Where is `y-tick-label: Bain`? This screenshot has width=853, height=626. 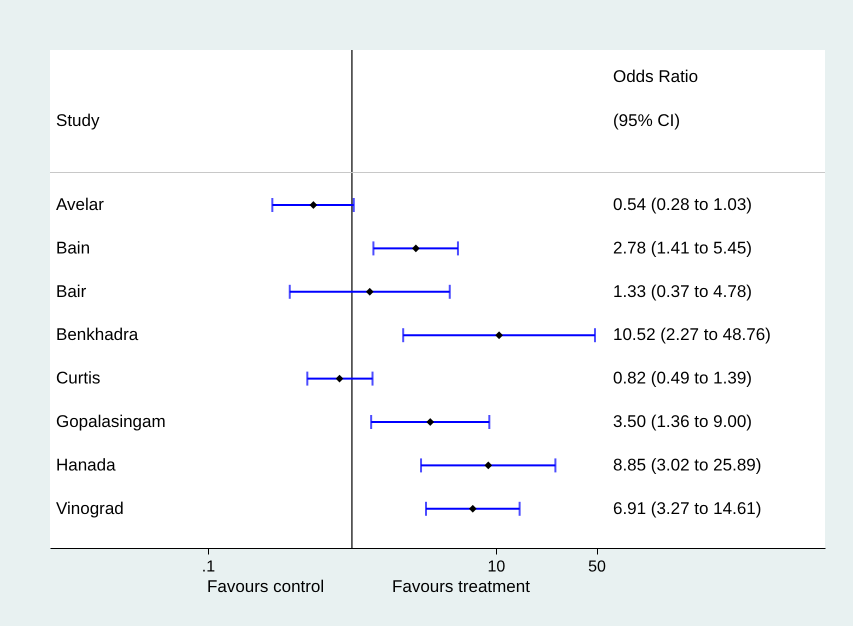
y-tick-label: Bain is located at coordinates (73, 248).